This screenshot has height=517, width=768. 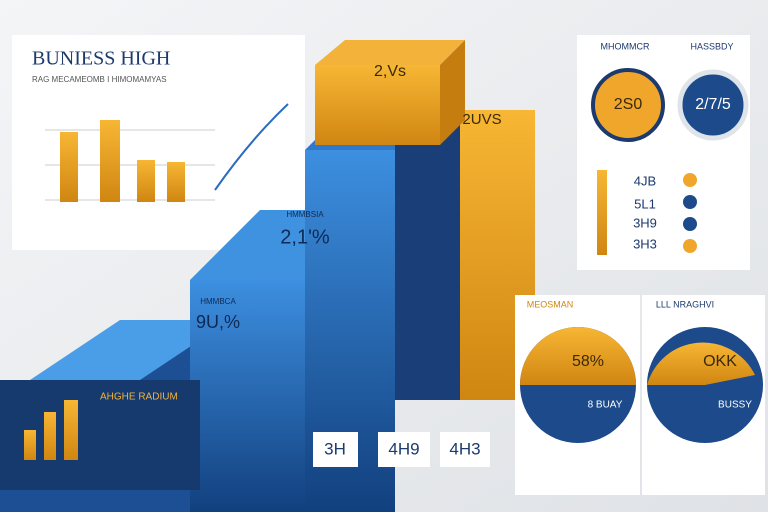 I want to click on row-label: 3H3, so click(x=645, y=243).